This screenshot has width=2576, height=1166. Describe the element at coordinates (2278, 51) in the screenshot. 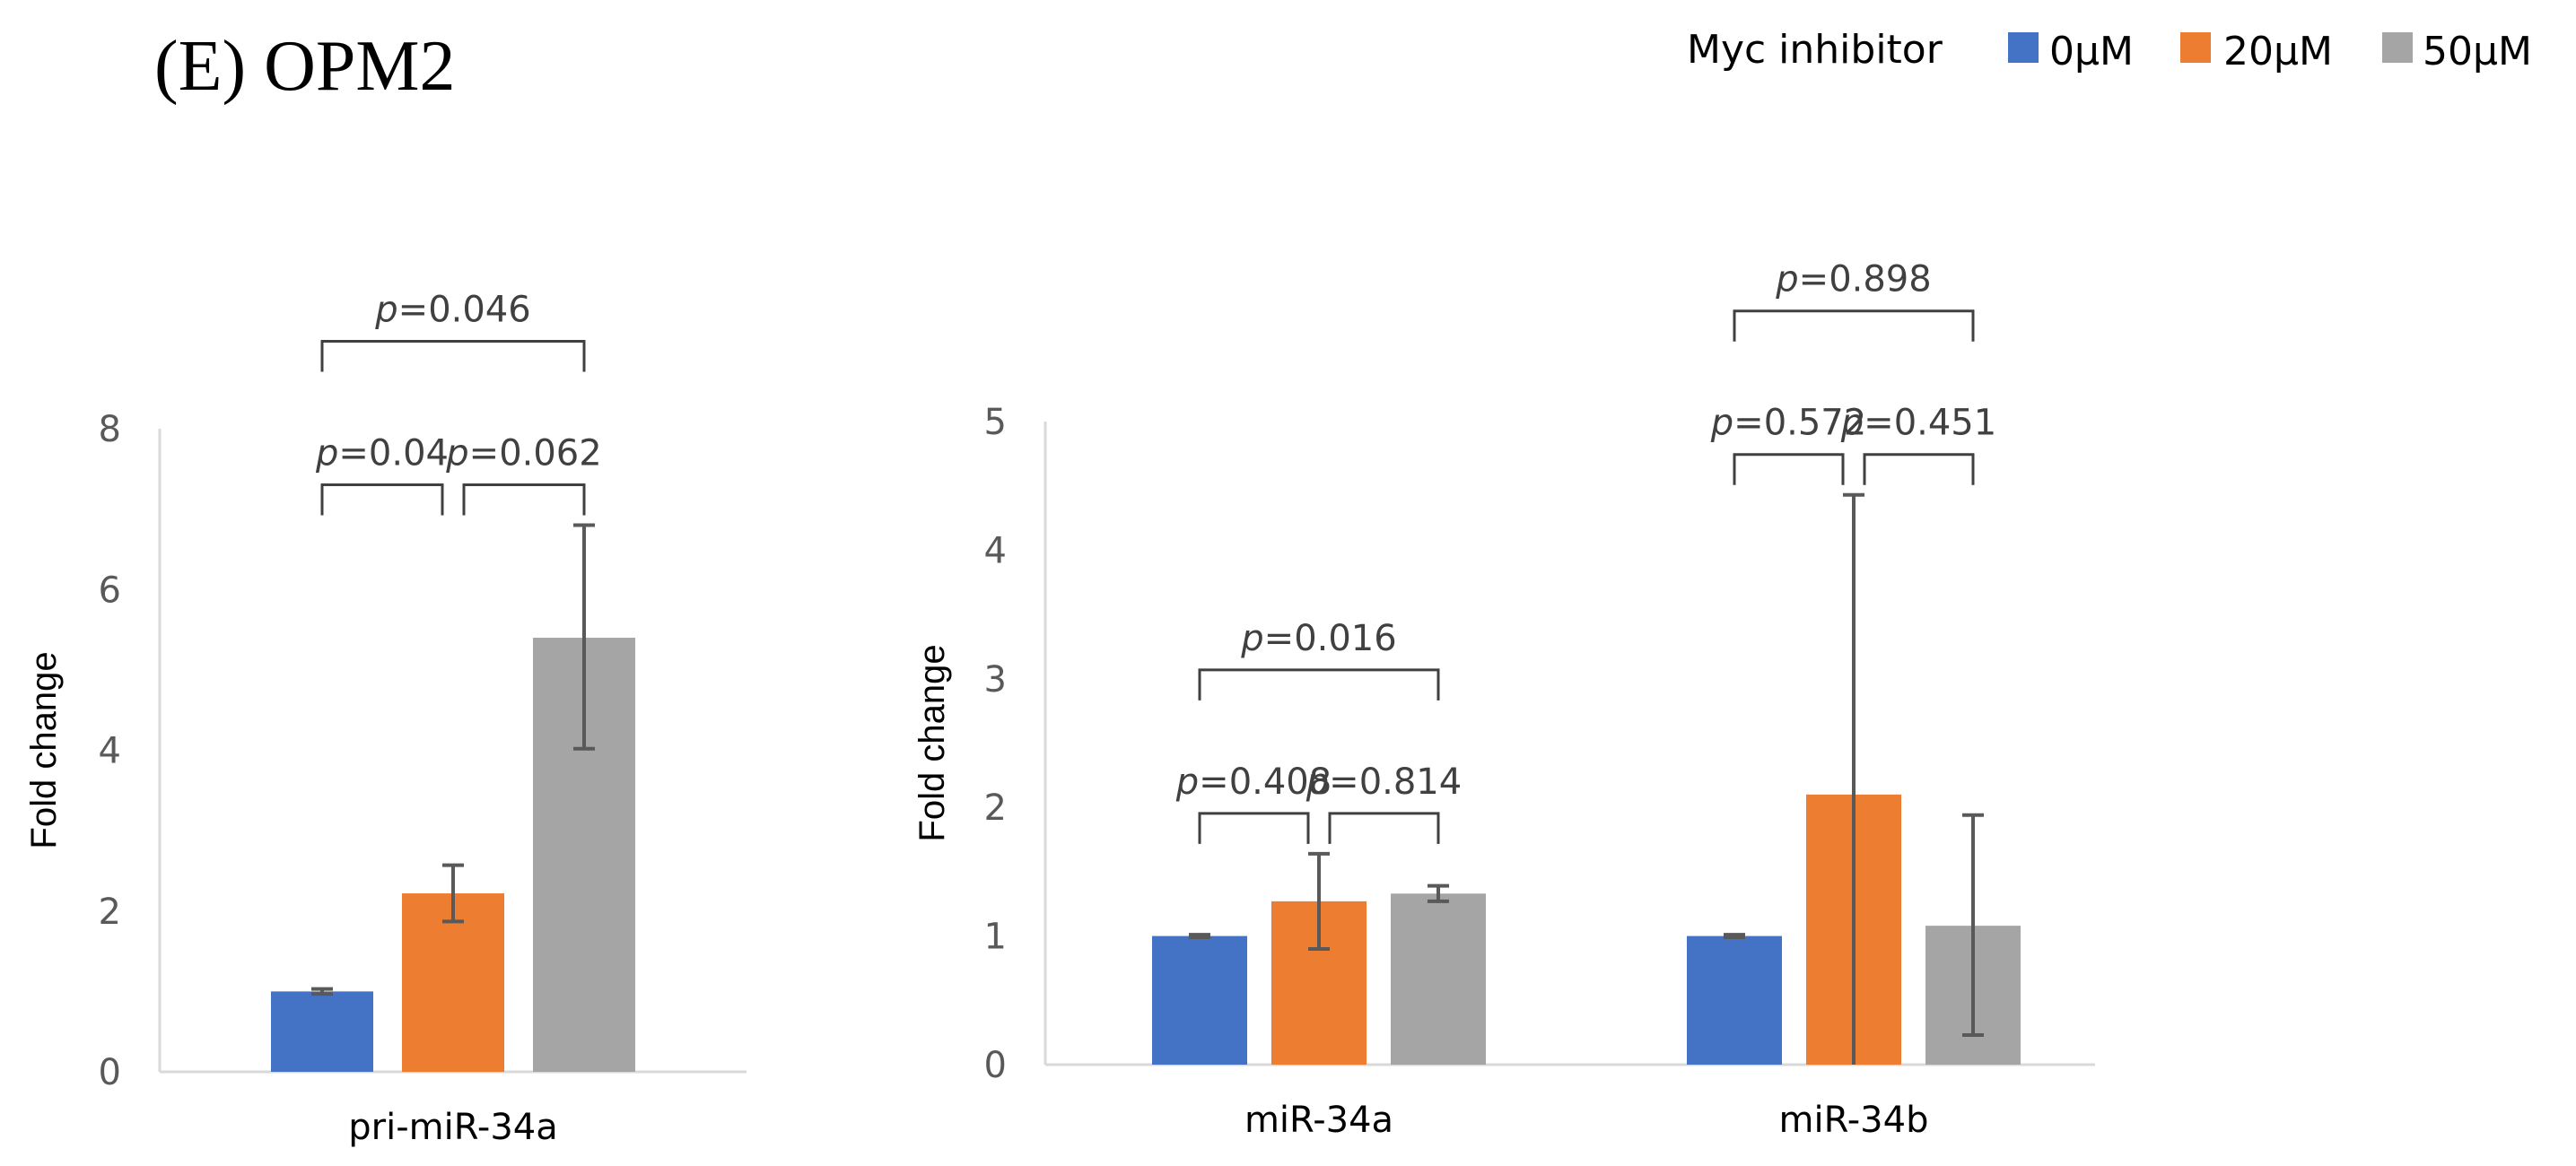

I see `legend-label-20um: 20μM` at that location.